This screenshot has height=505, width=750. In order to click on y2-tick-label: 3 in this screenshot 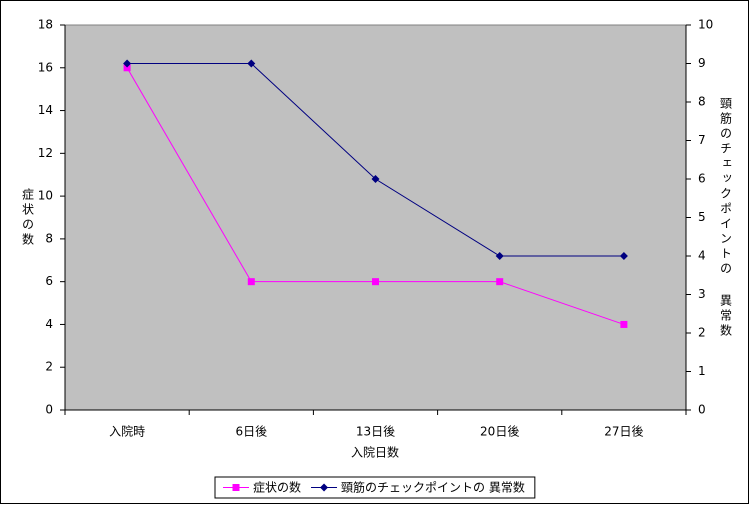, I will do `click(702, 294)`.